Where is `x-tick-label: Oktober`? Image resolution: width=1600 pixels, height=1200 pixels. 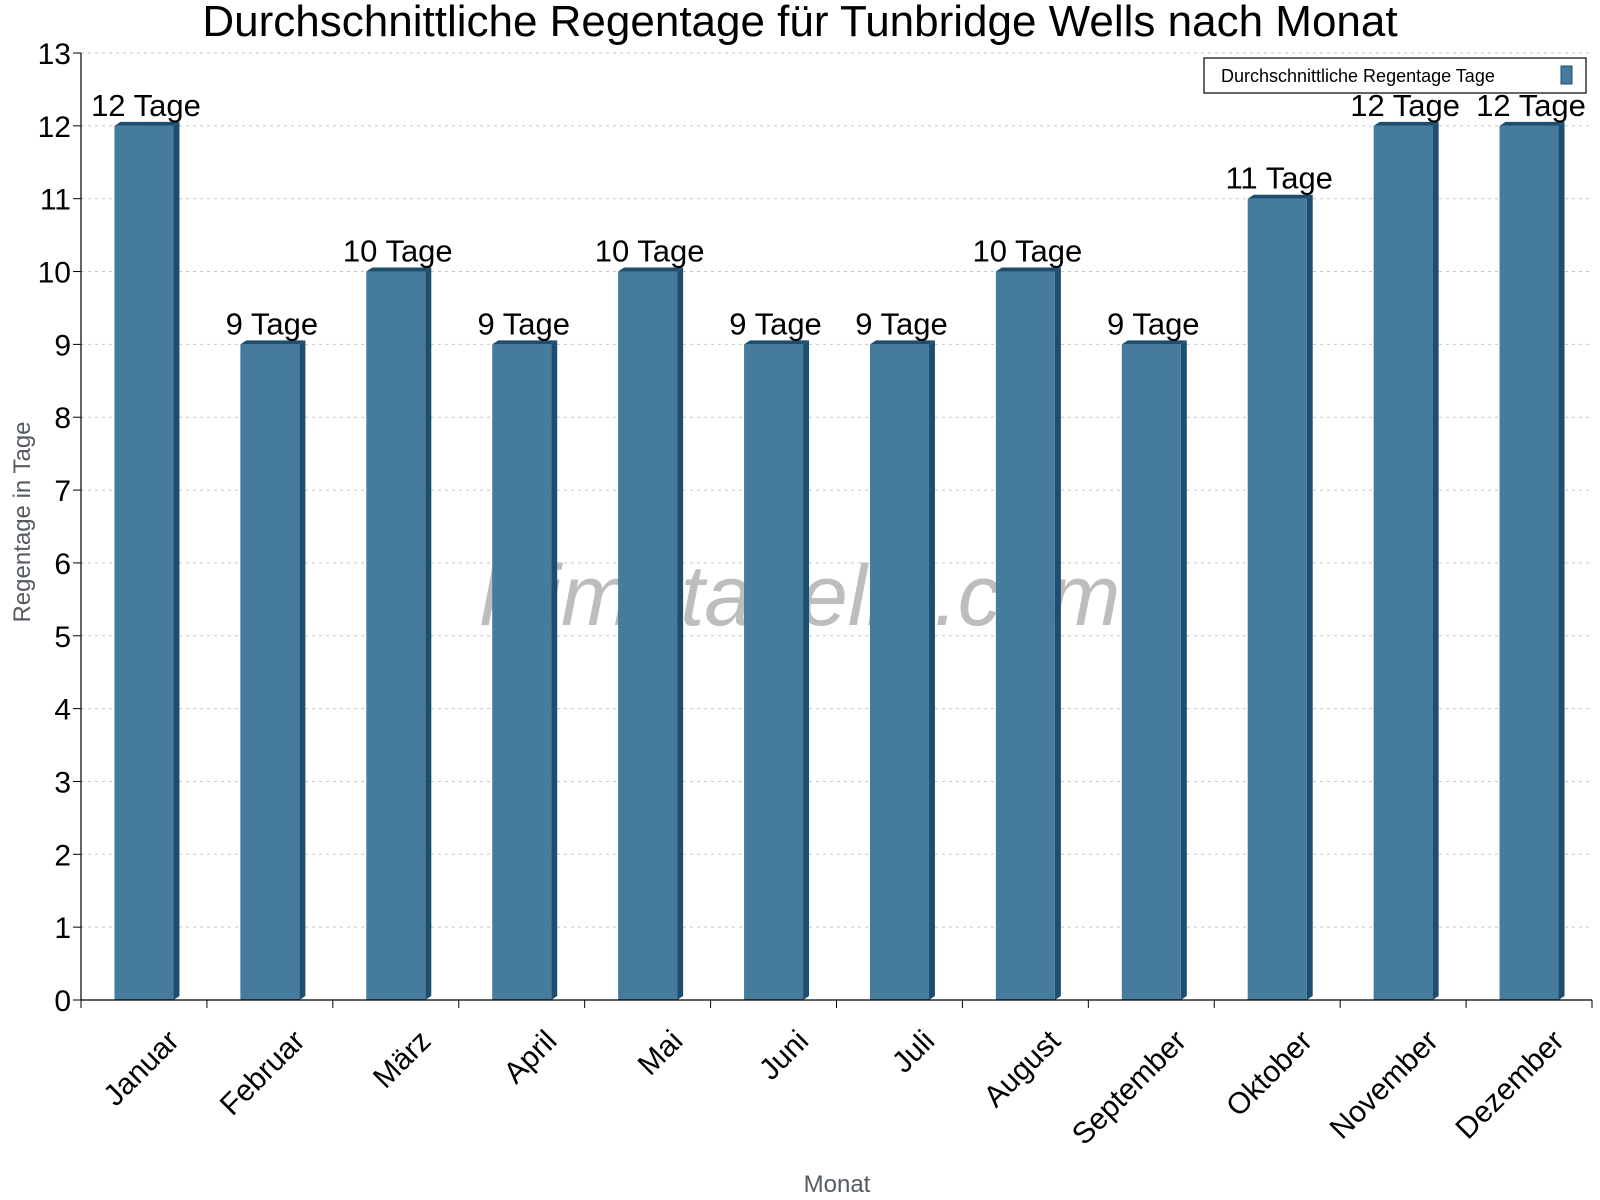
x-tick-label: Oktober is located at coordinates (1269, 1073).